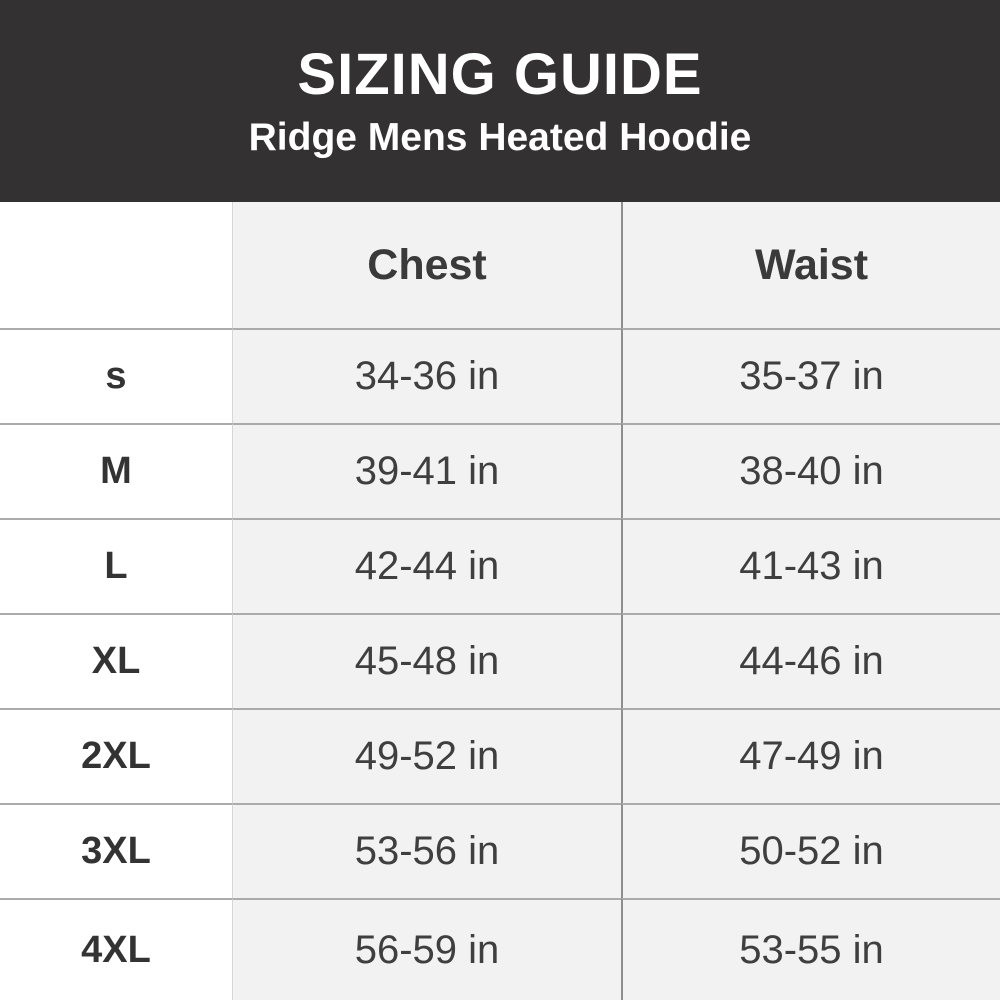 This screenshot has width=1000, height=1000. What do you see at coordinates (116, 850) in the screenshot?
I see `size-label-3xl: 3XL` at bounding box center [116, 850].